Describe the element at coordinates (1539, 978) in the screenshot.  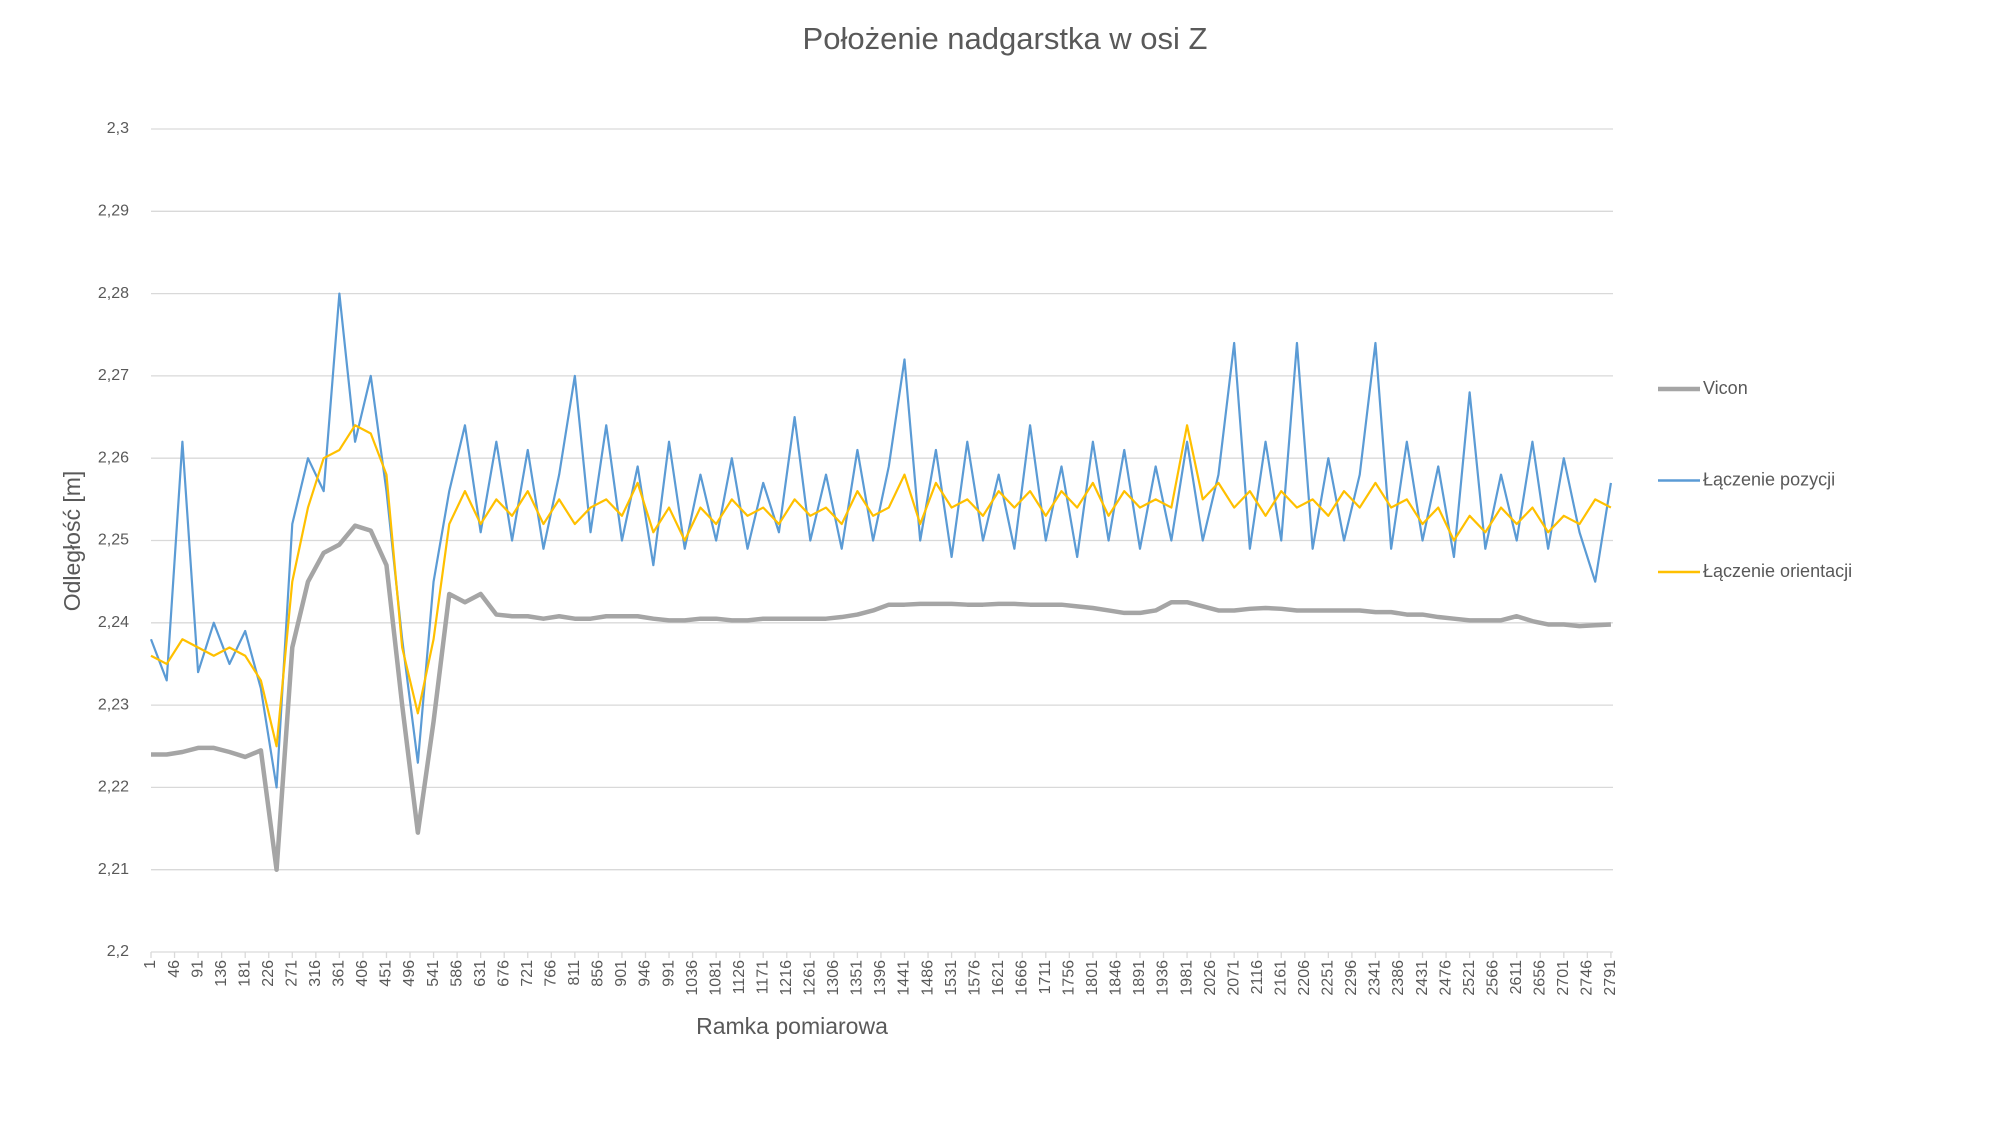
I see `x-tick-label: 2656` at that location.